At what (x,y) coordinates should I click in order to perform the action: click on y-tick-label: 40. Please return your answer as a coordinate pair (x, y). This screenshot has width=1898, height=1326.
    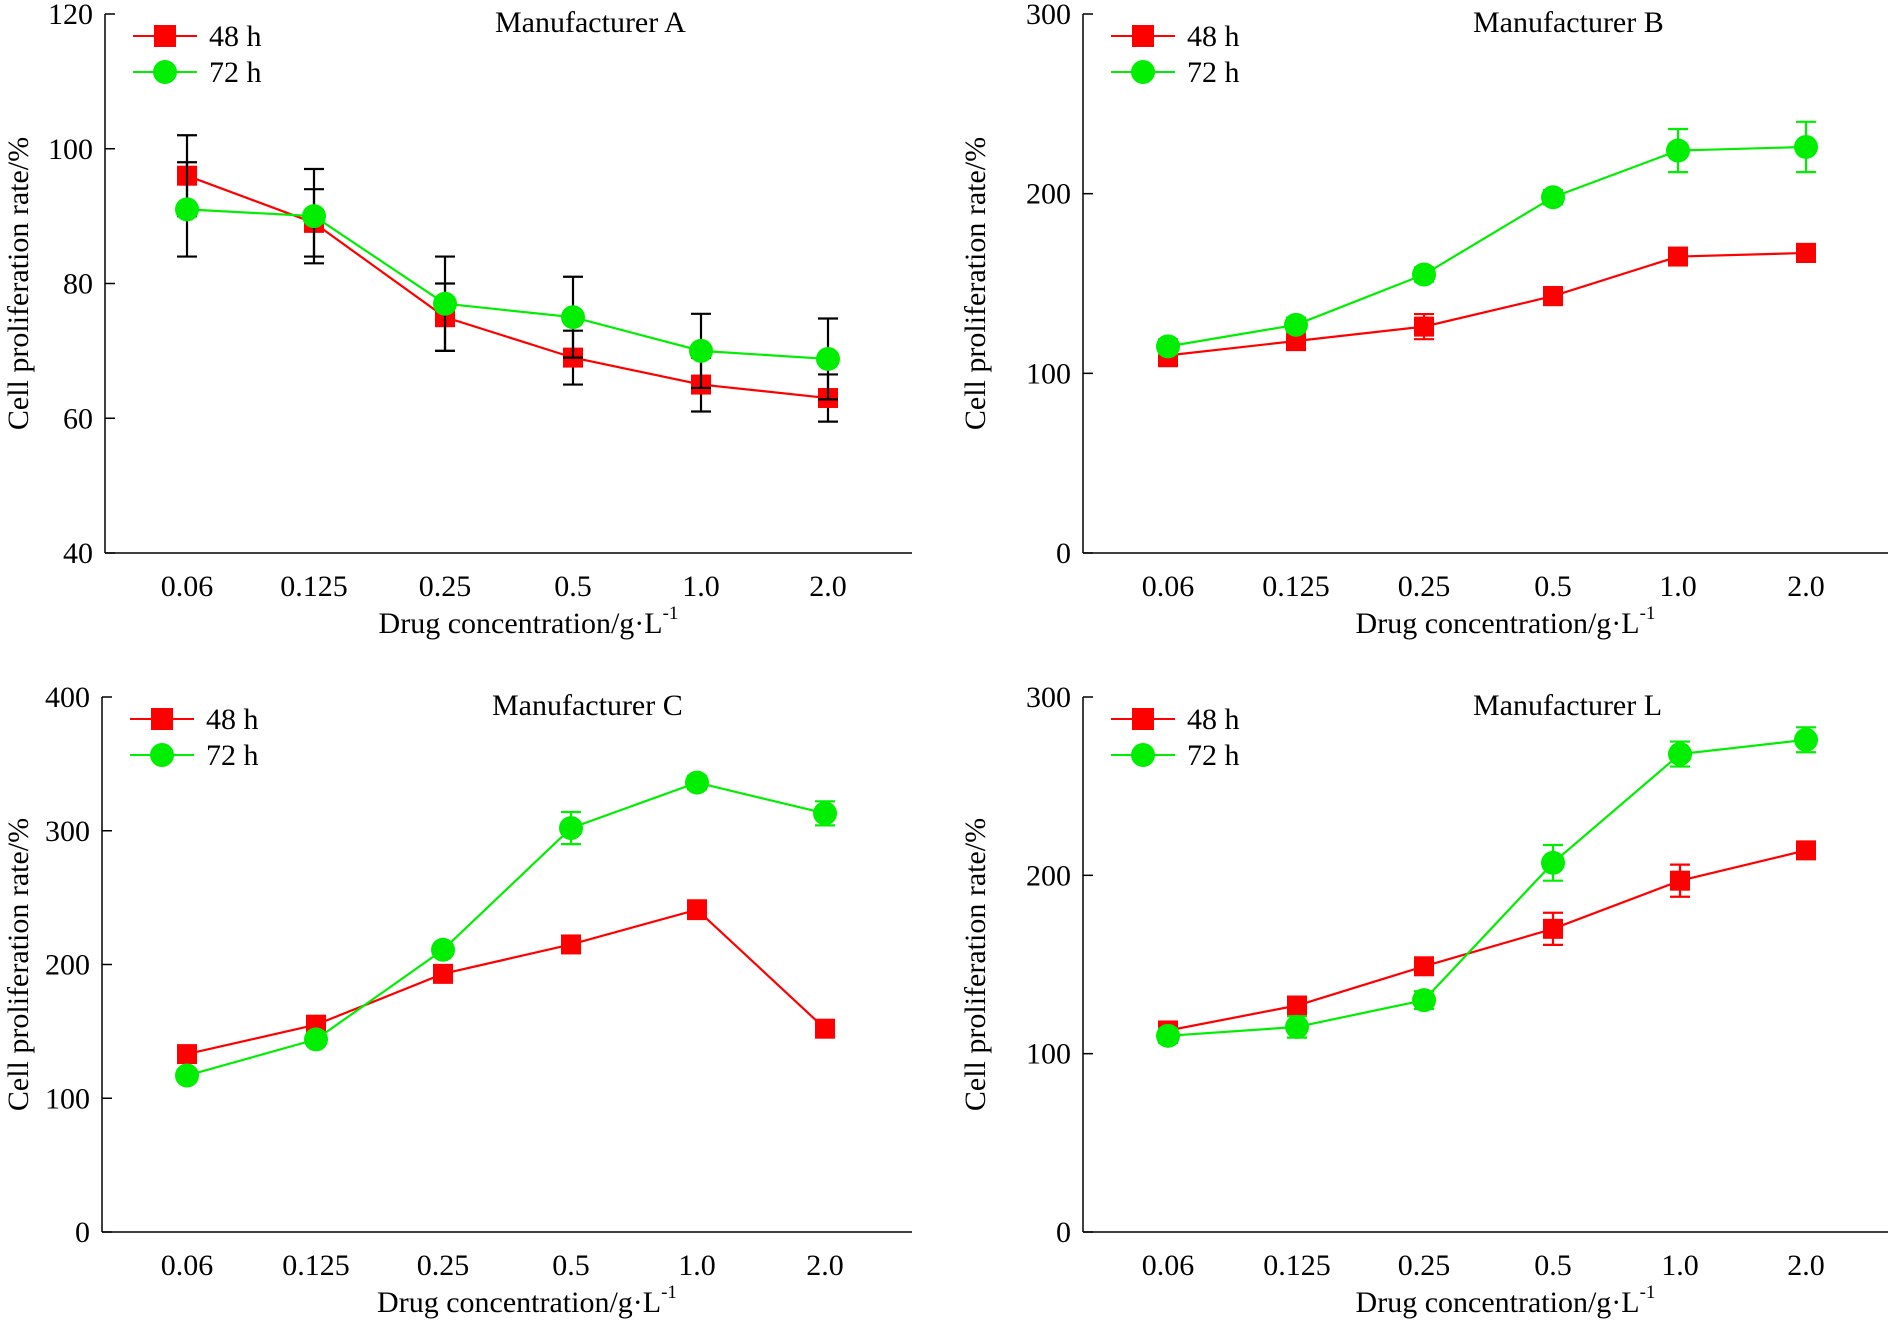
    Looking at the image, I should click on (78, 553).